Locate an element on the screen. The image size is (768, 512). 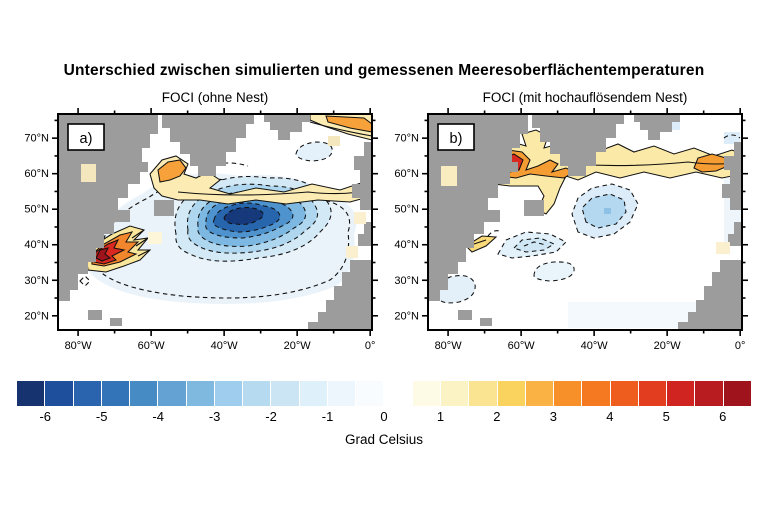
colorbar: -6 -5 -4 -3 -2 -1 0 1 2 3 4 5 6 Grad Celsius is located at coordinates (384, 414).